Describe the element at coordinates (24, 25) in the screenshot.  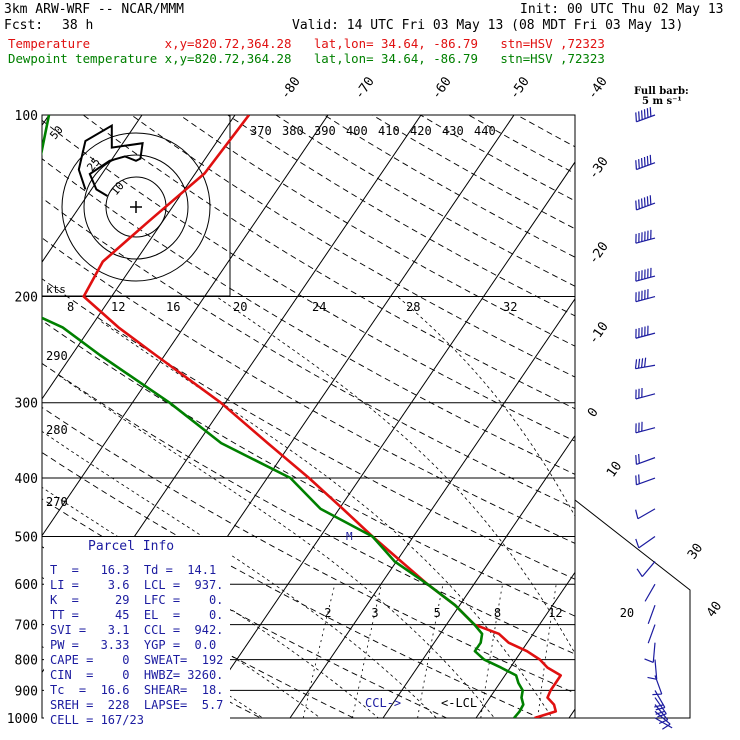
I see `forecast-label: Fcst:` at that location.